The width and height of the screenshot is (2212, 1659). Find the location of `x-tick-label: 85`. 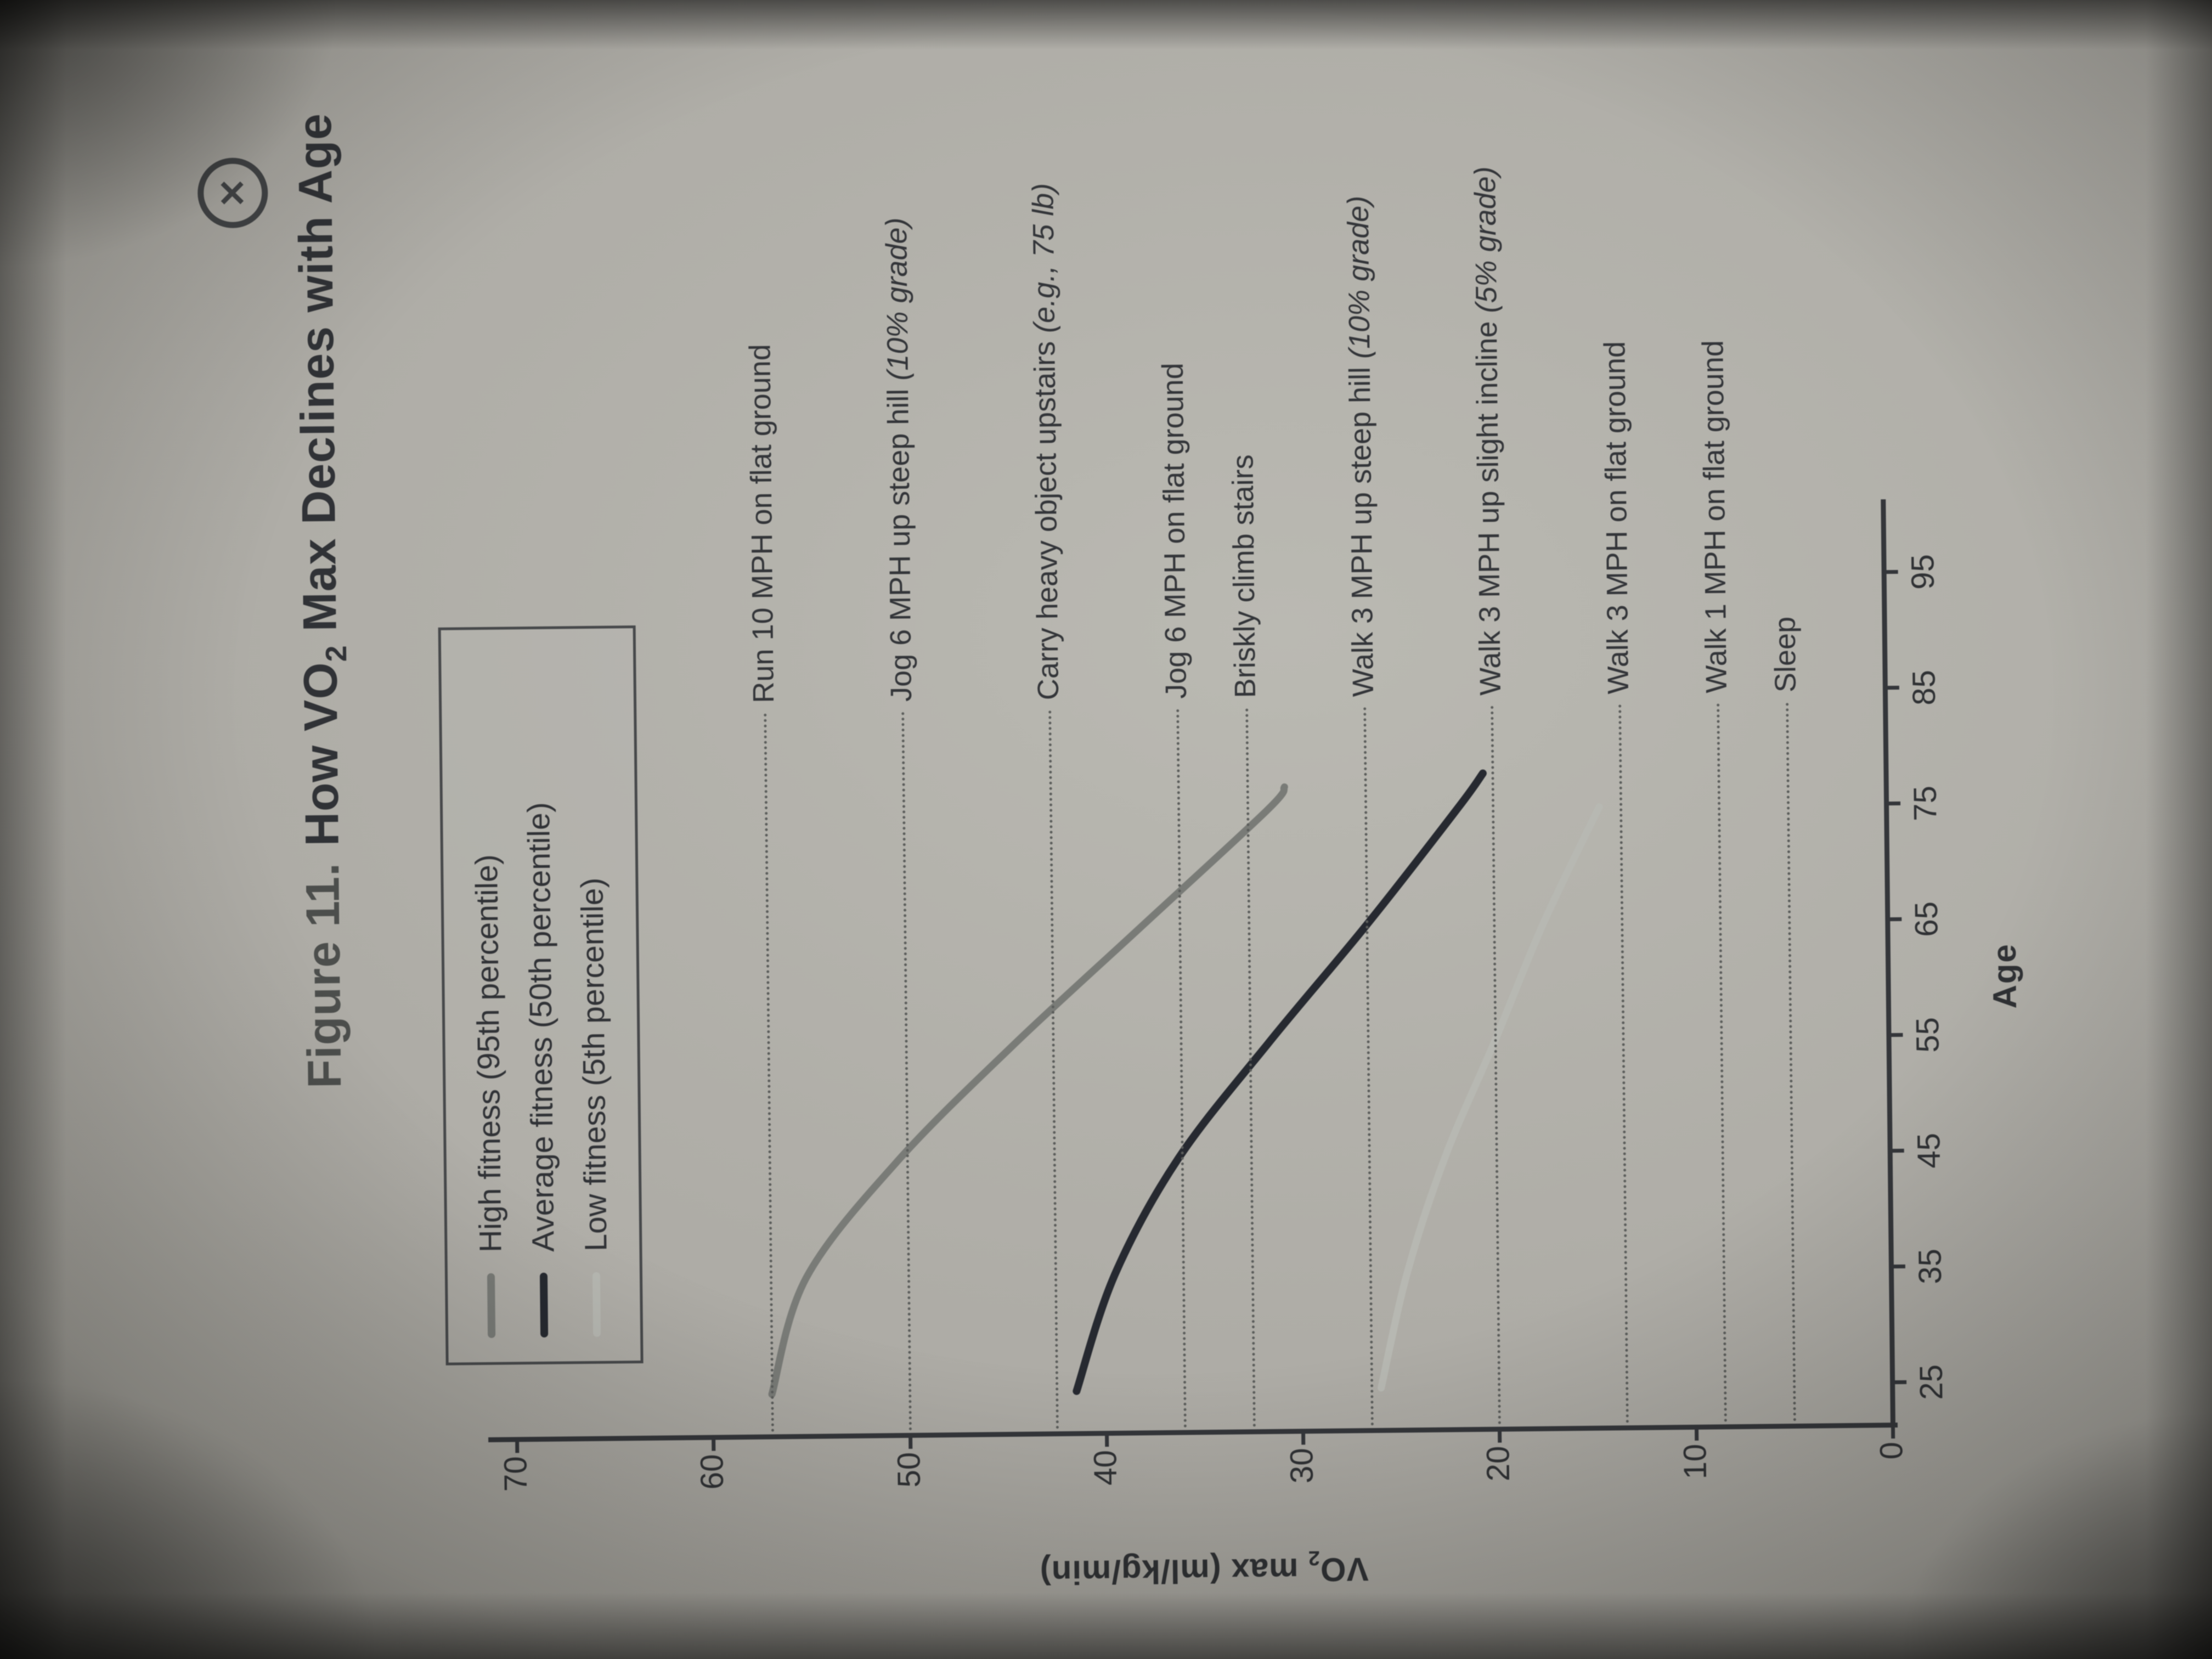

x-tick-label: 85 is located at coordinates (1925, 687).